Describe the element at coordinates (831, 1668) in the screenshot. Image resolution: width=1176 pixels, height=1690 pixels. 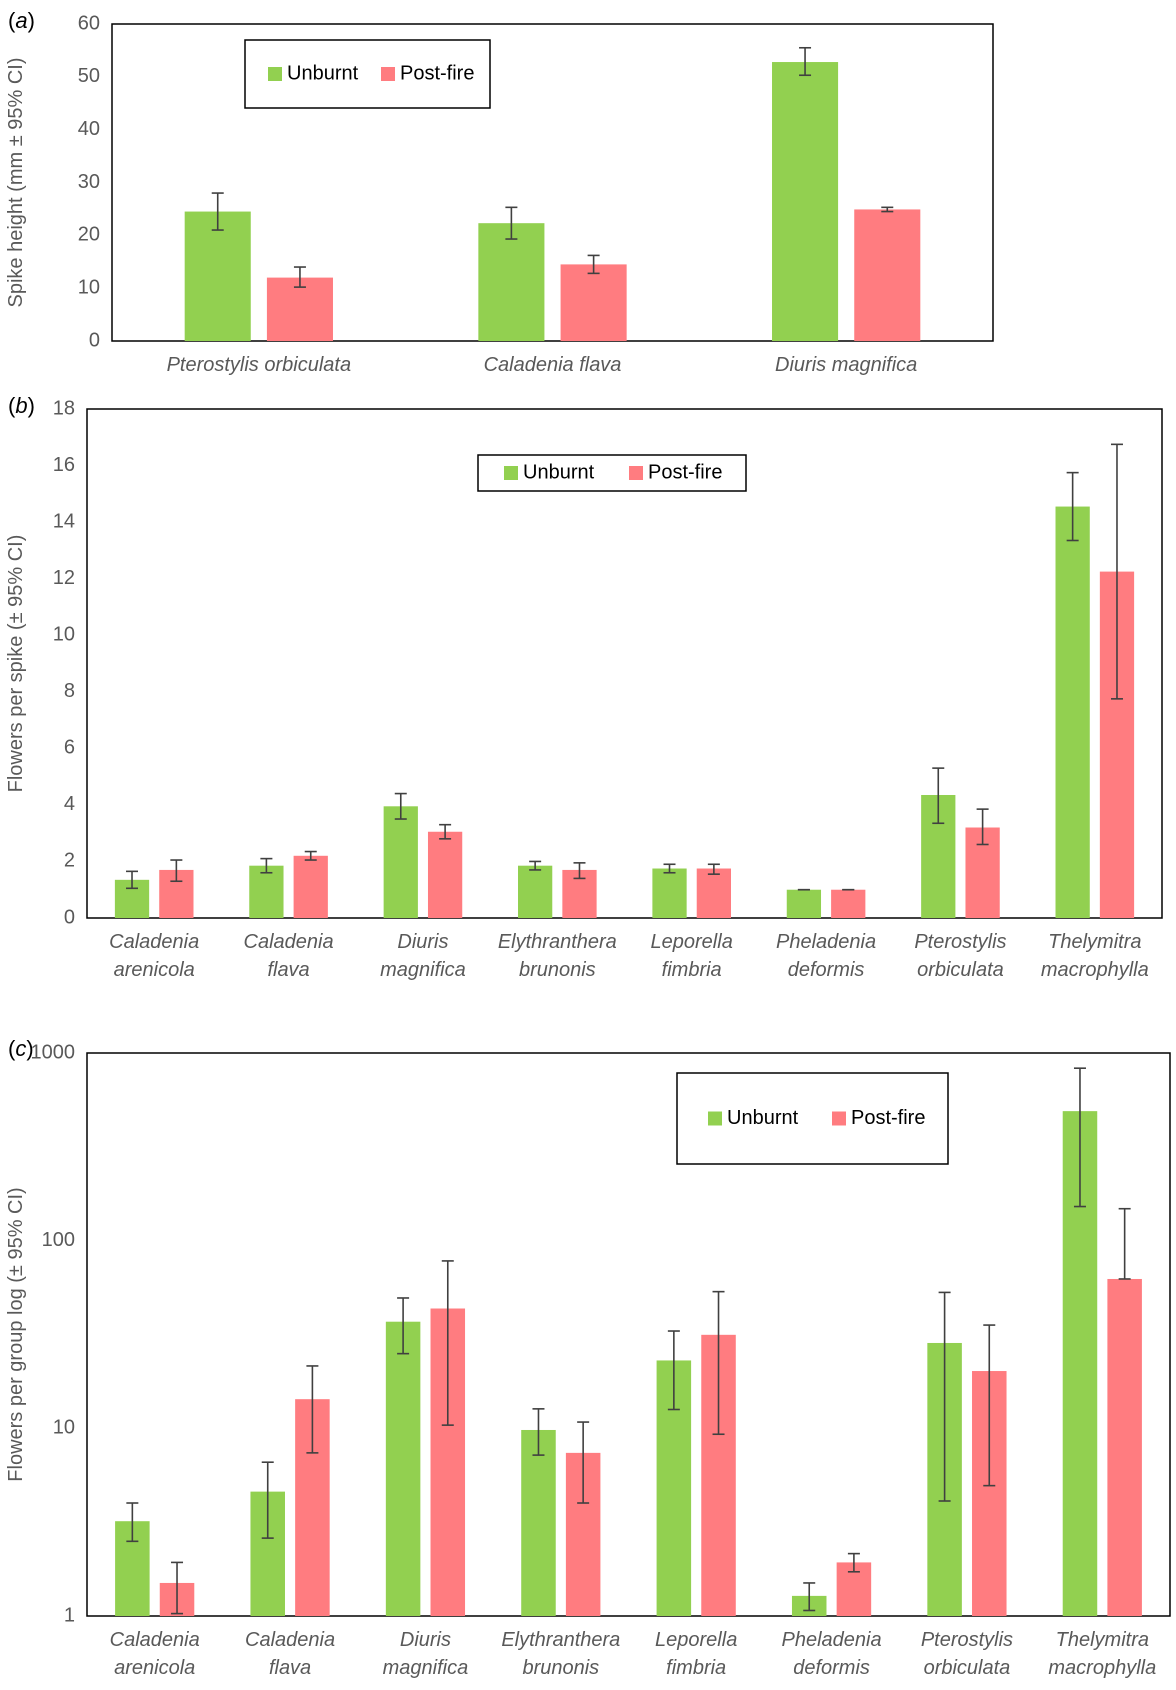
I see `category-label: deformis` at that location.